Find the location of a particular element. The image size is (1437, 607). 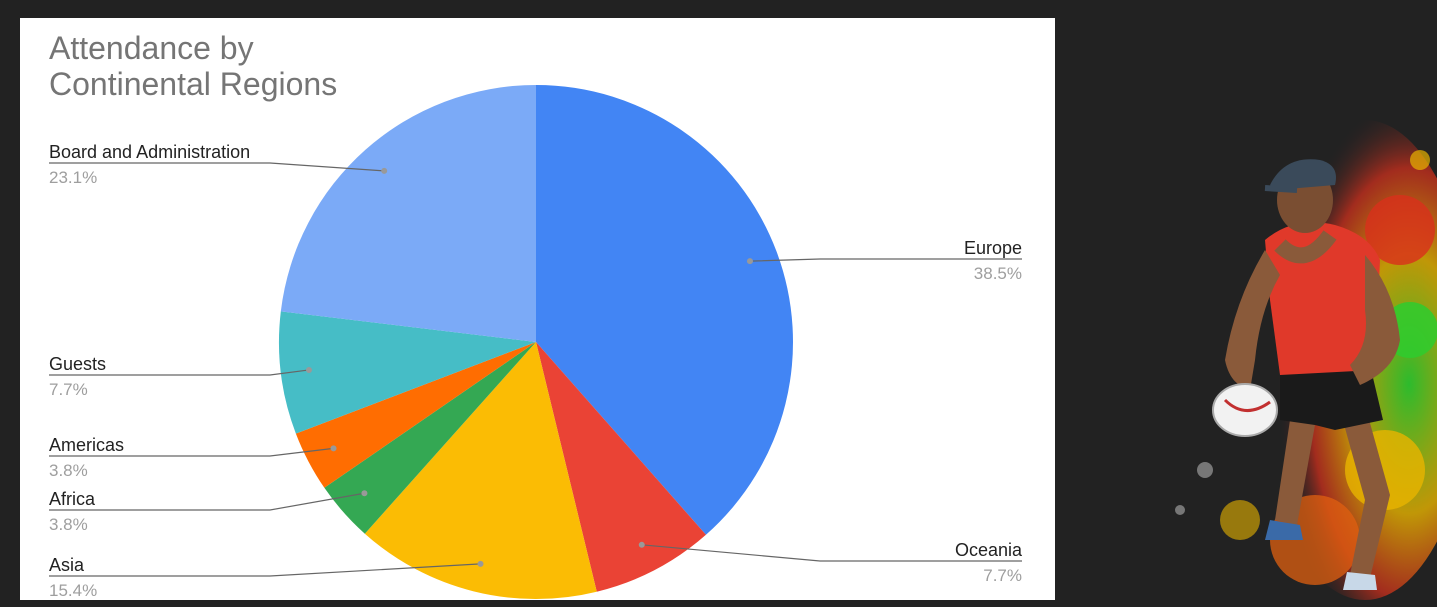

slice-label: Asia is located at coordinates (67, 565).